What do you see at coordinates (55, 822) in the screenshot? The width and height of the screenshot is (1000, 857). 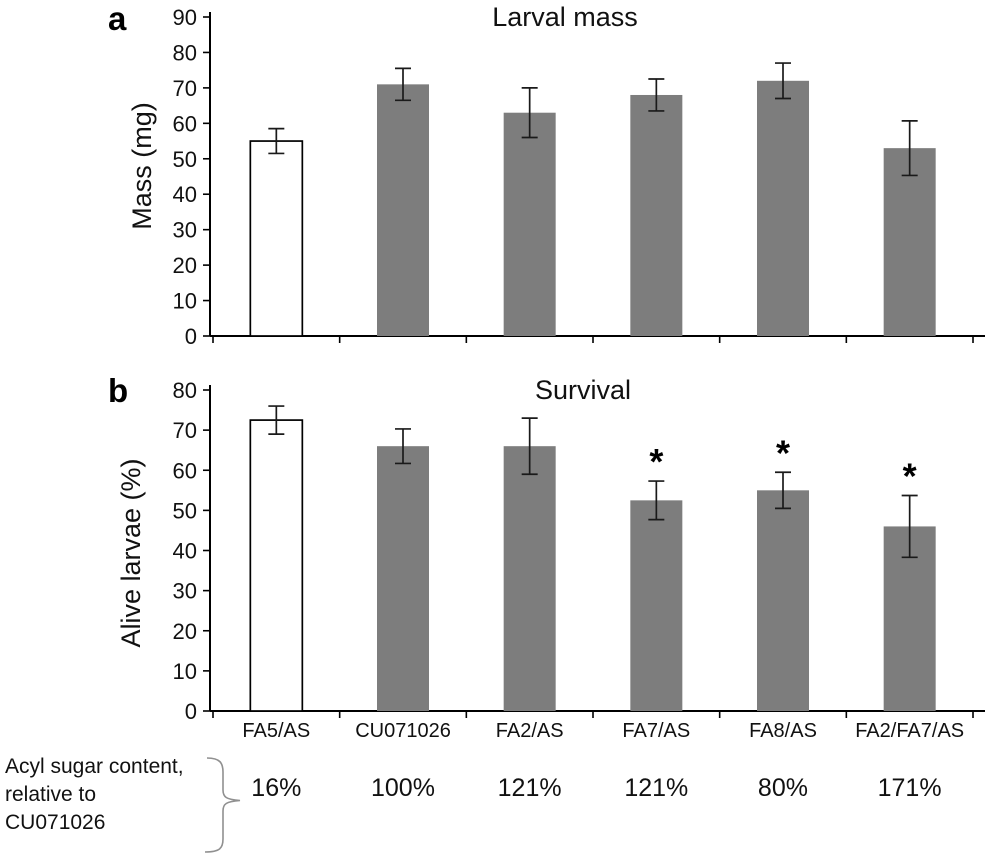 I see `annotation-line-3: CU071026` at bounding box center [55, 822].